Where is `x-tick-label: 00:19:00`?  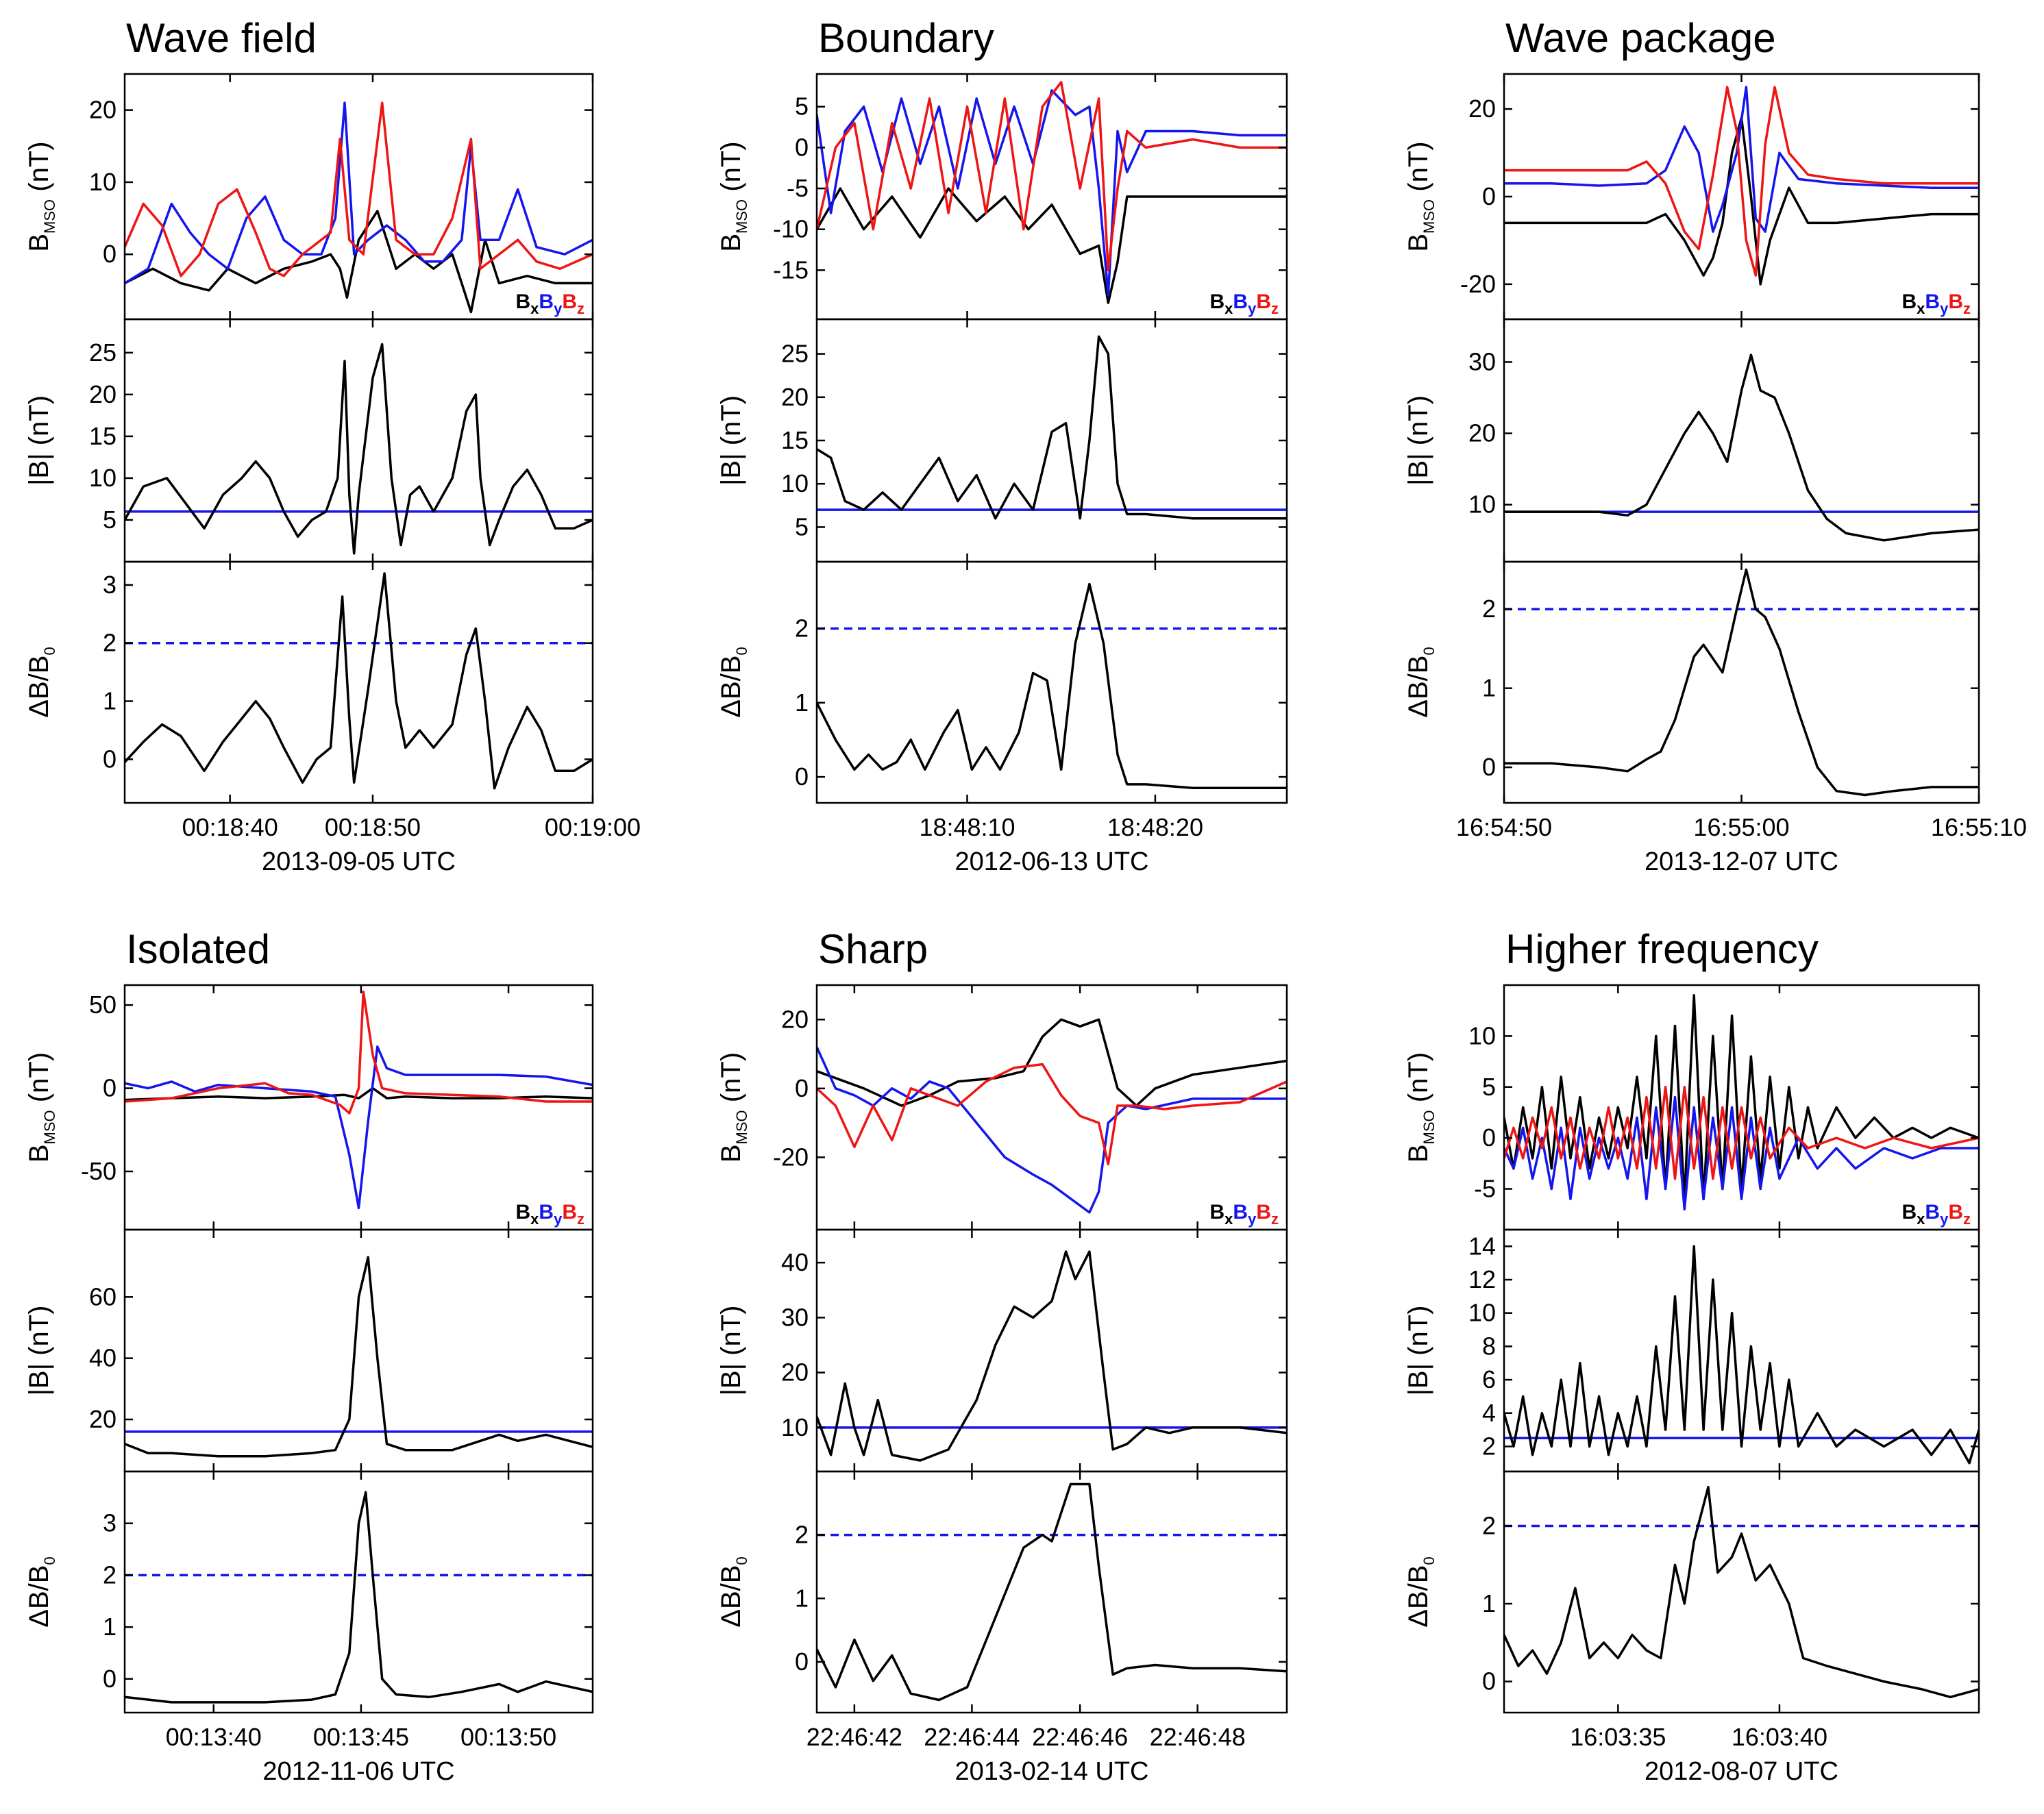 x-tick-label: 00:19:00 is located at coordinates (593, 827).